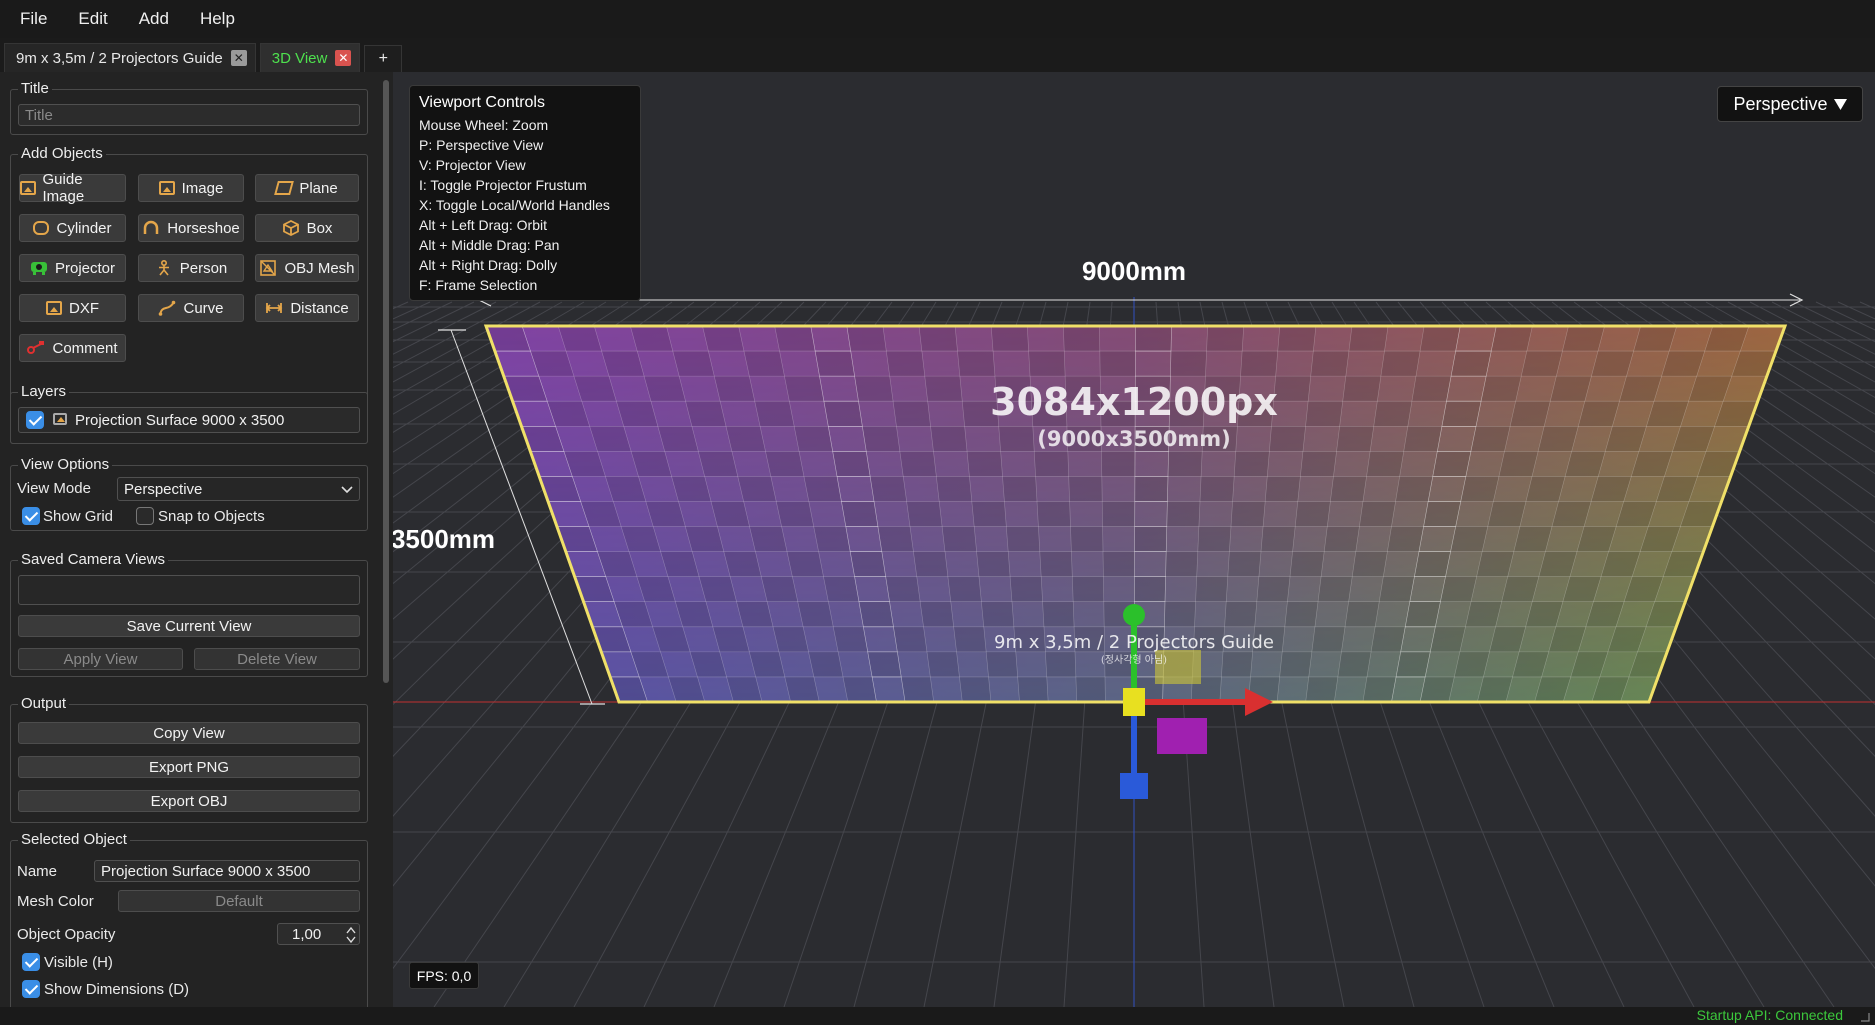  What do you see at coordinates (189, 801) in the screenshot?
I see `export-obj-button: Export OBJ` at bounding box center [189, 801].